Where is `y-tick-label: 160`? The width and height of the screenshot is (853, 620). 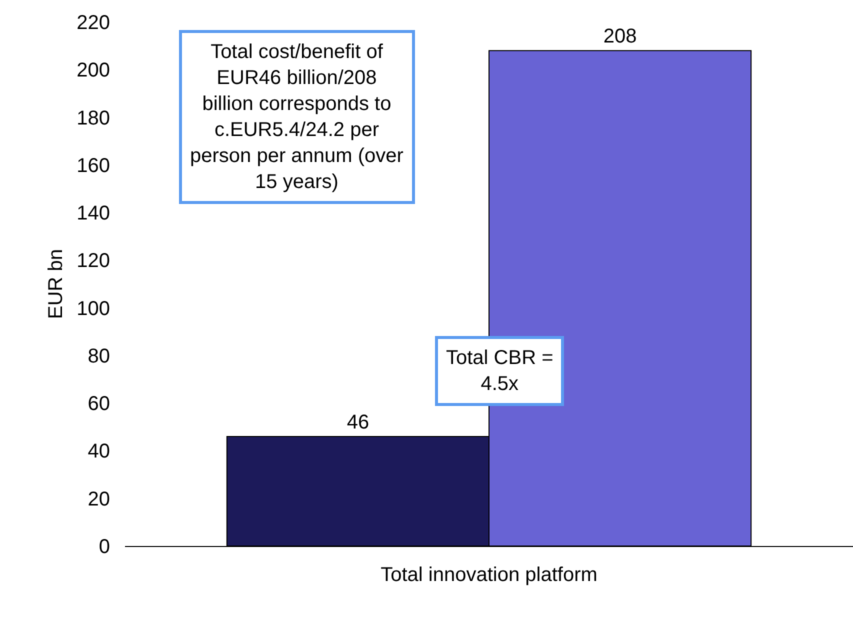
y-tick-label: 160 is located at coordinates (93, 165).